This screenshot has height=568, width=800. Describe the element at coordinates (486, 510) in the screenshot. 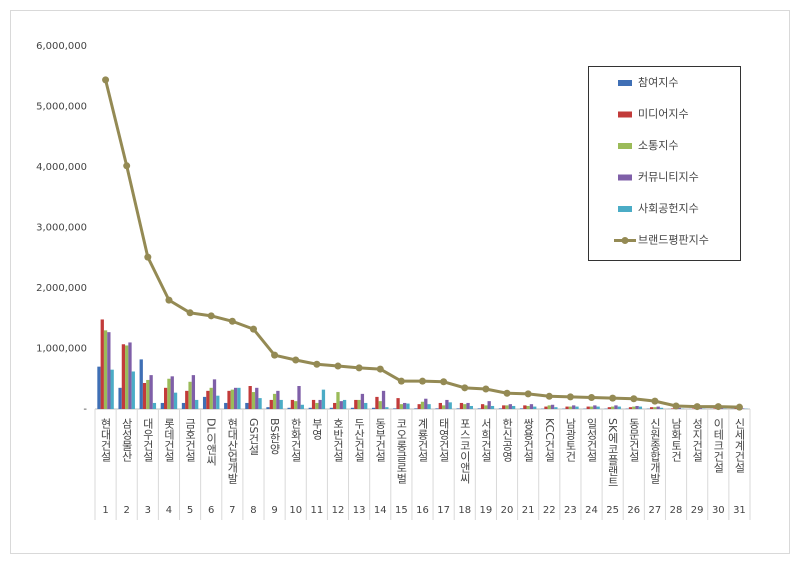

I see `x-tick-number: 19` at that location.